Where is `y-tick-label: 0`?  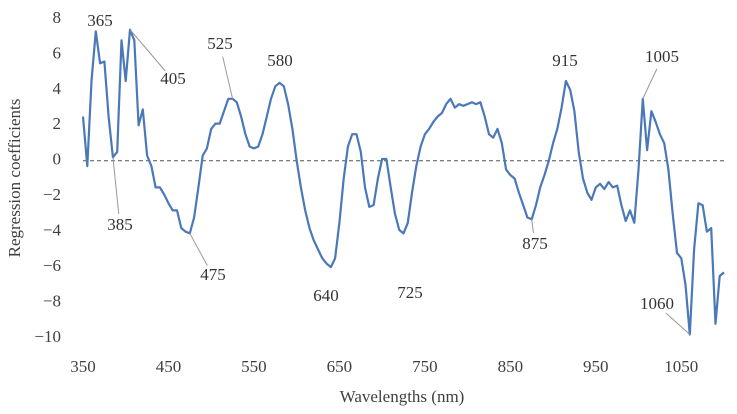
y-tick-label: 0 is located at coordinates (57, 159).